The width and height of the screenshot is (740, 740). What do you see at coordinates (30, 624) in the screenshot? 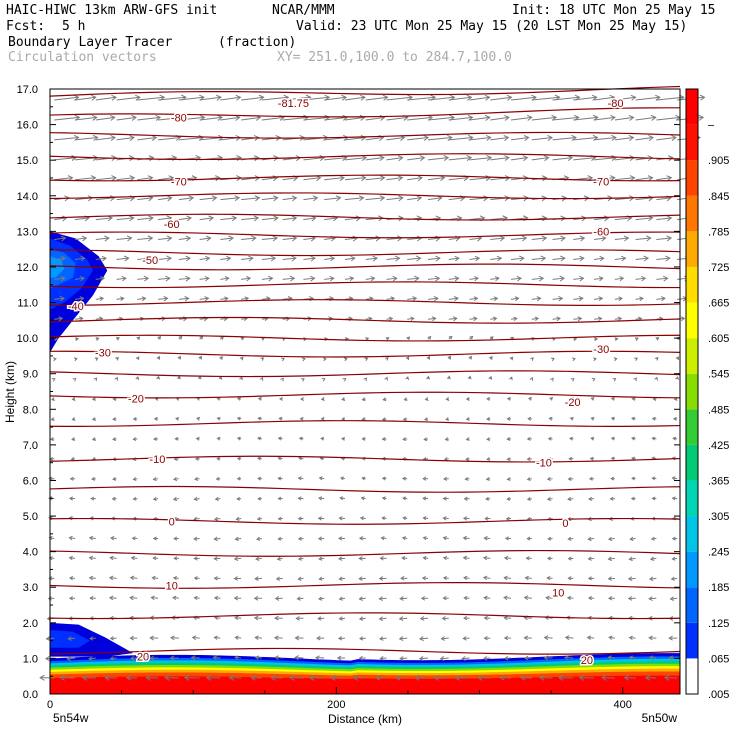
I see `y-tick-label: 2.0` at bounding box center [30, 624].